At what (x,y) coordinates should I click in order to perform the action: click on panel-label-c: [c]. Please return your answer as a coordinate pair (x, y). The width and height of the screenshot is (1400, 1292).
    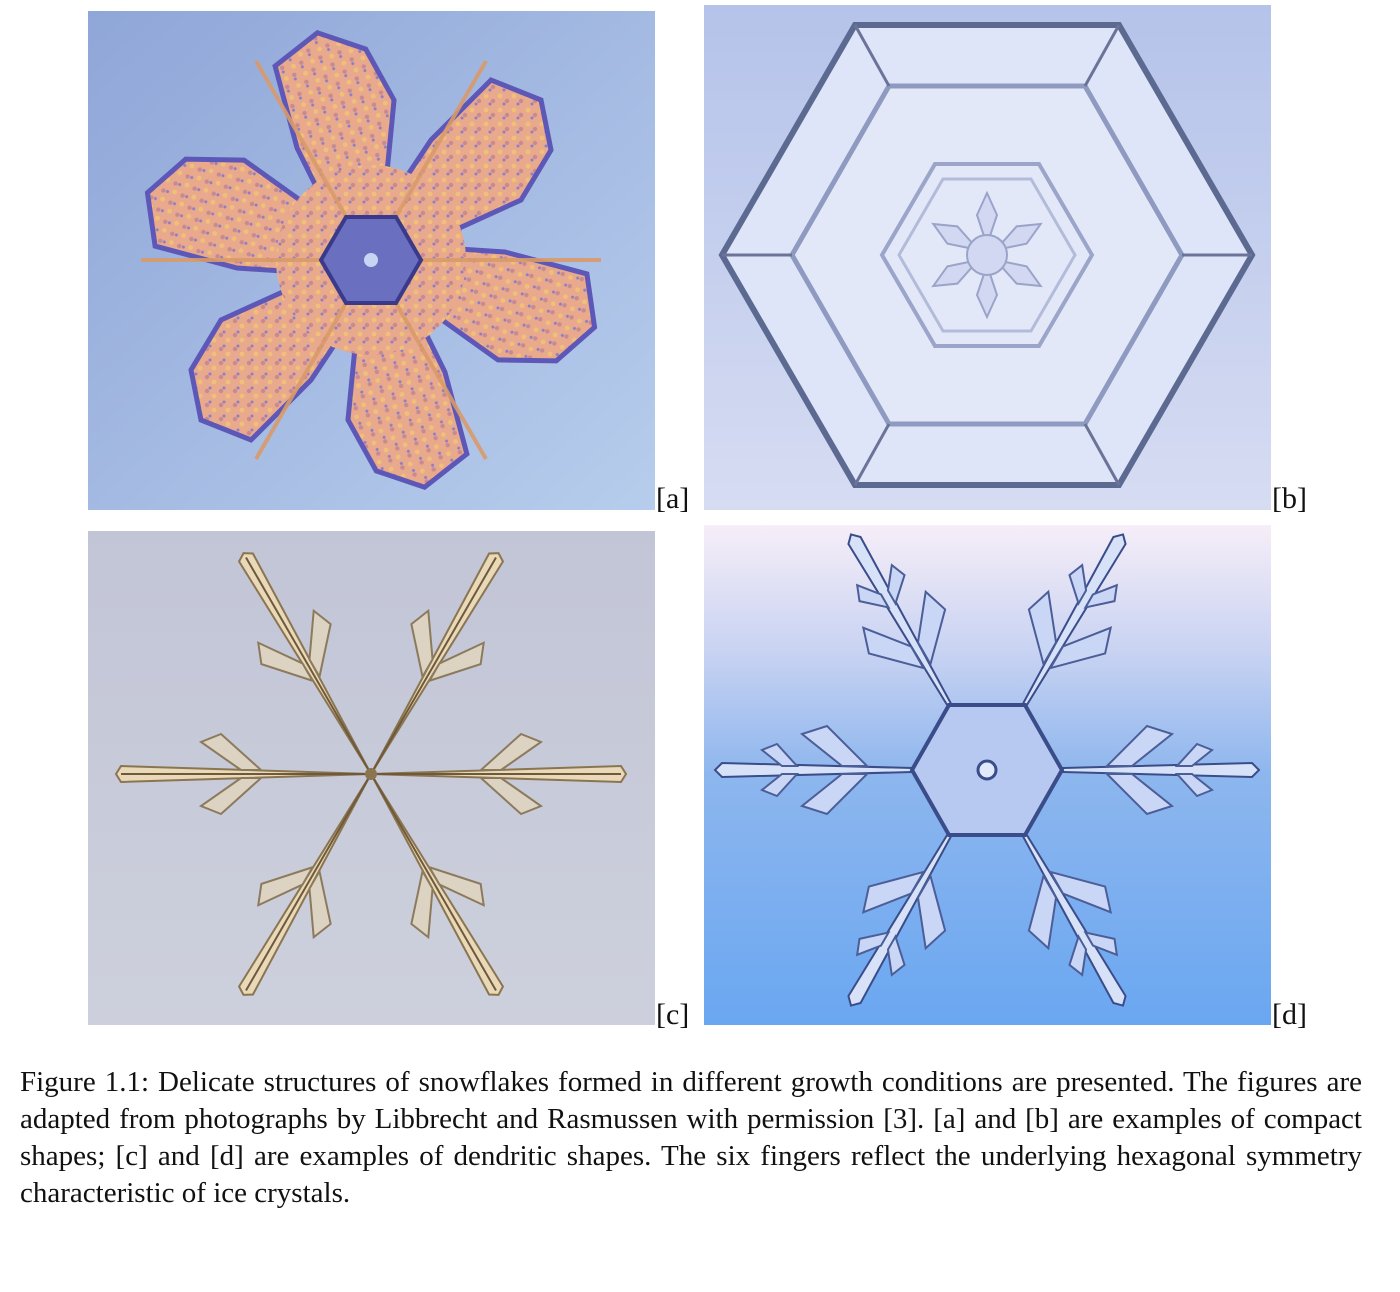
    Looking at the image, I should click on (673, 1014).